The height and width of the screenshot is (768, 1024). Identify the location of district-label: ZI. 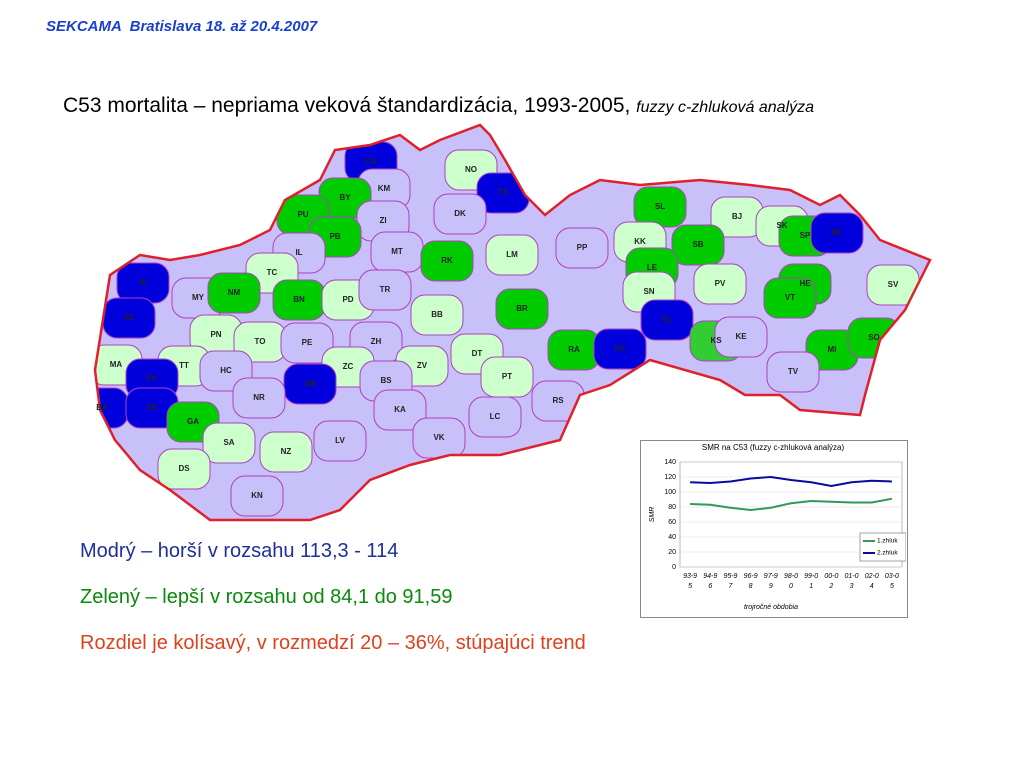
(382, 220).